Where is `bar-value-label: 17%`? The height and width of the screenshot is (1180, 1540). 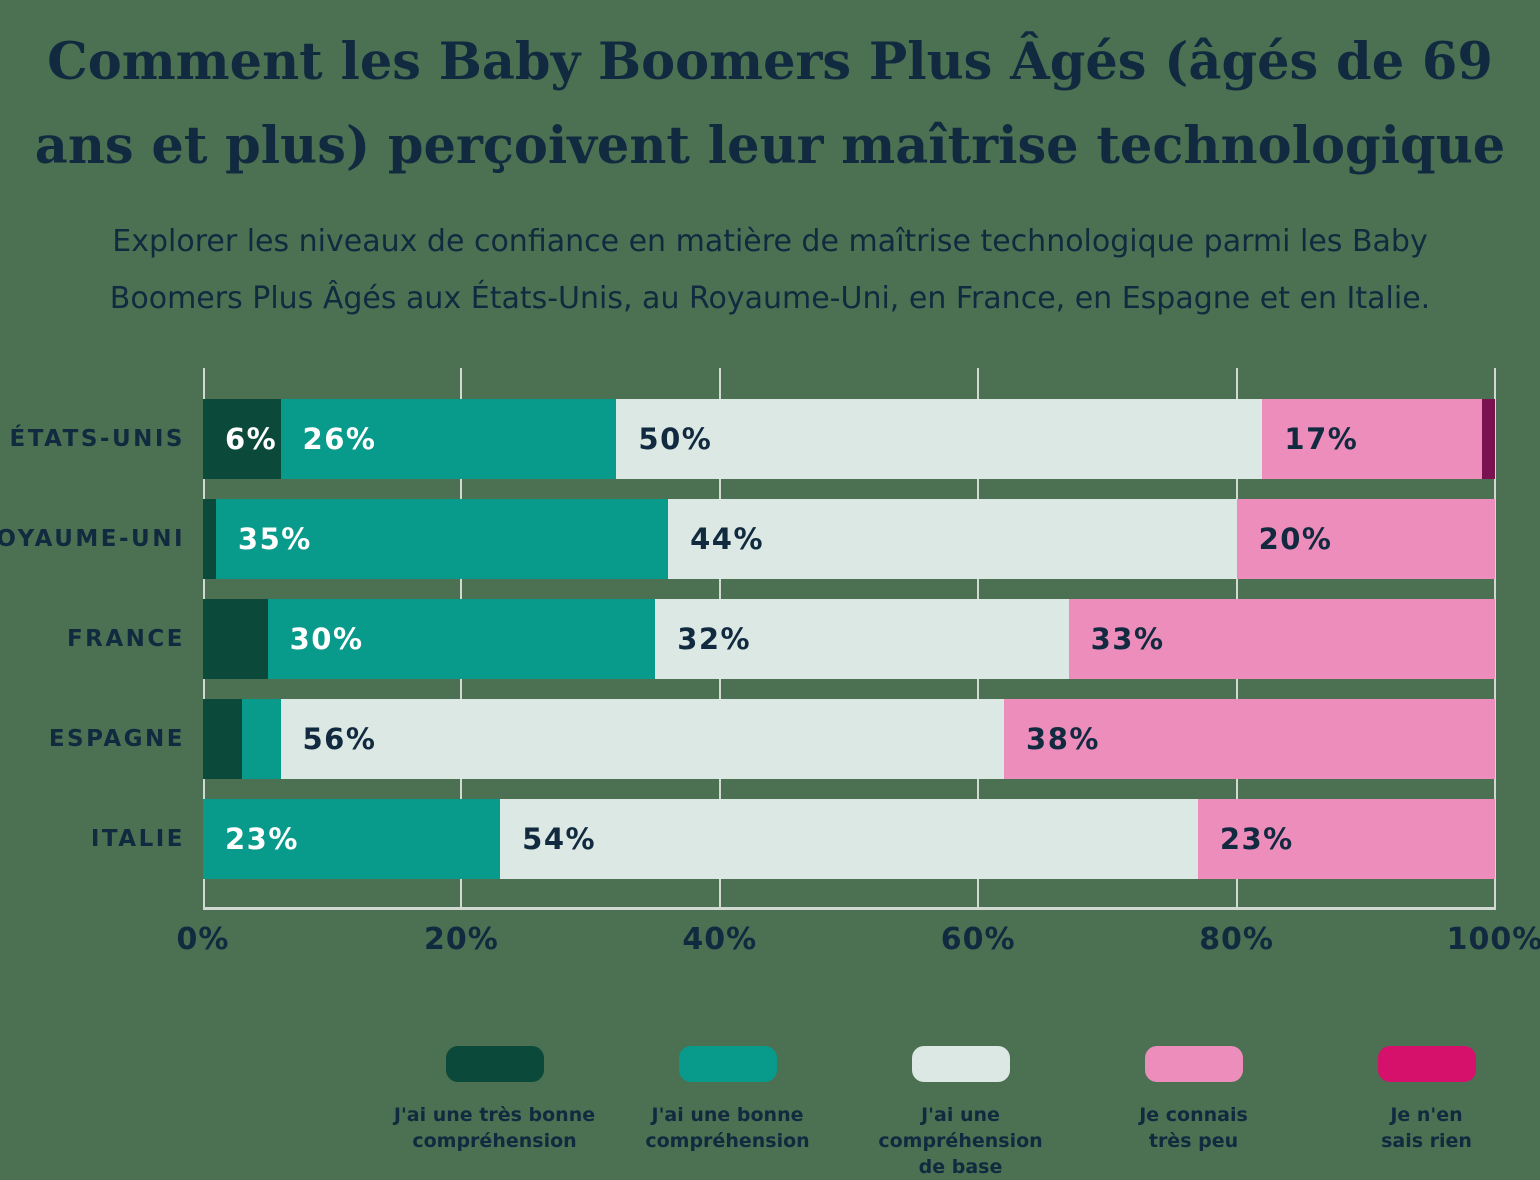 bar-value-label: 17% is located at coordinates (1321, 439).